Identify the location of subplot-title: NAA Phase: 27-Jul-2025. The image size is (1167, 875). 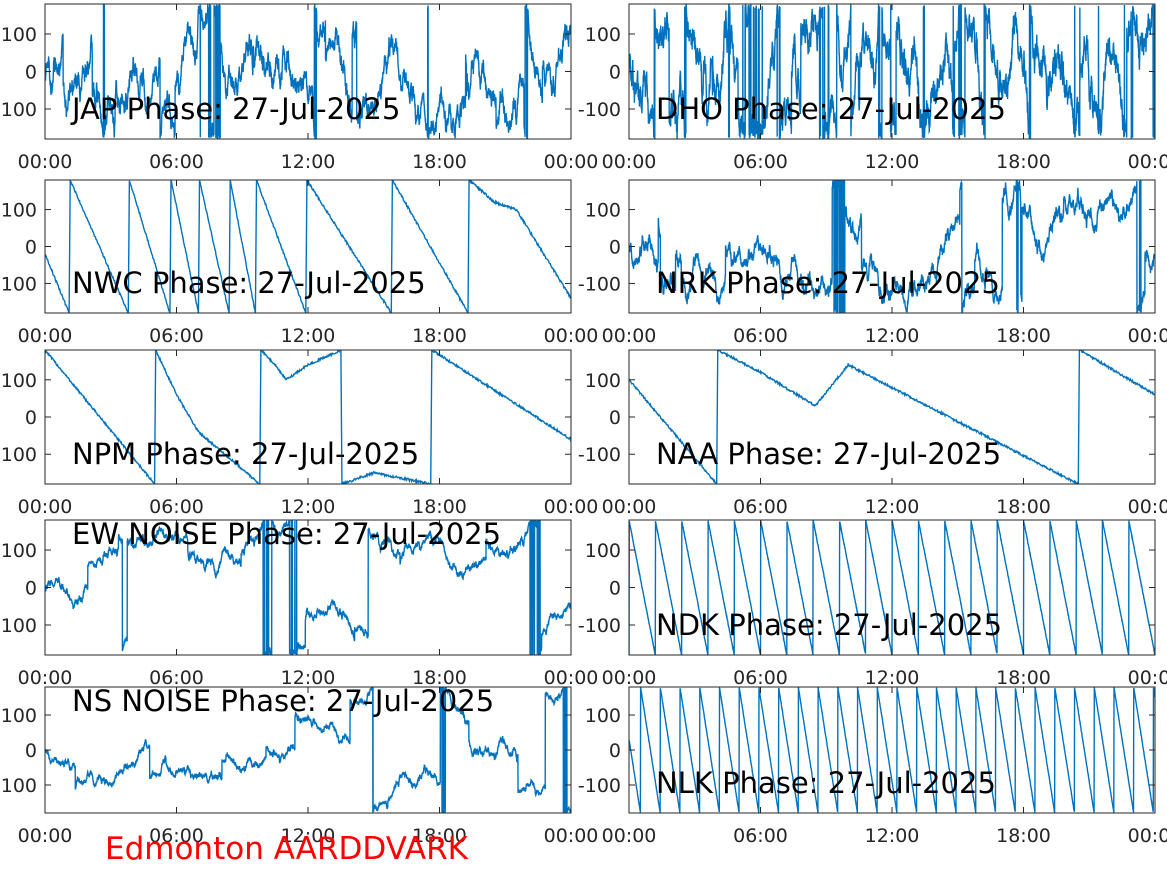
(828, 454).